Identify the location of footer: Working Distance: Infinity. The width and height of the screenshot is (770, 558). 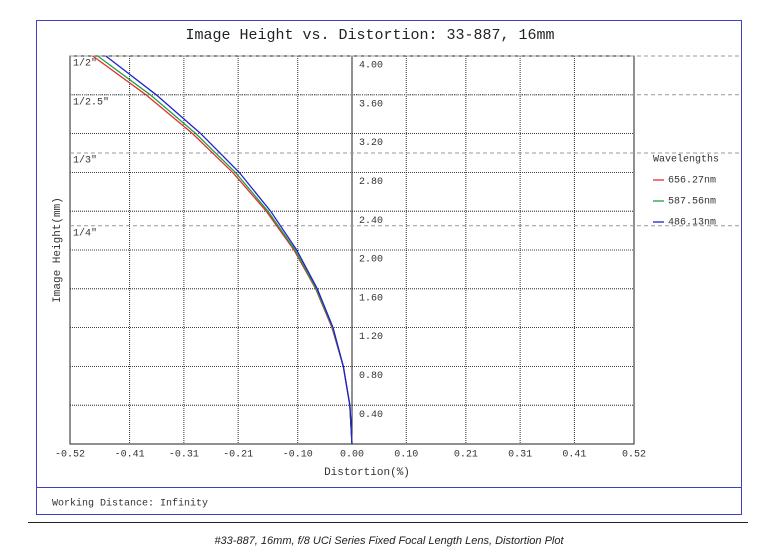
(130, 504).